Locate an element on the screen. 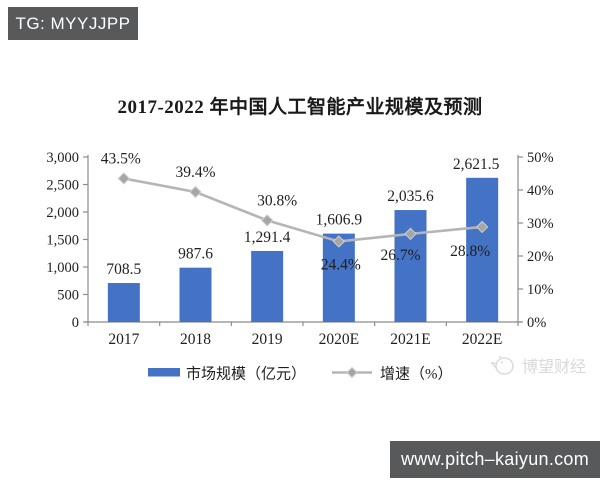  left-axis-tick-label: 1,000 is located at coordinates (62, 268).